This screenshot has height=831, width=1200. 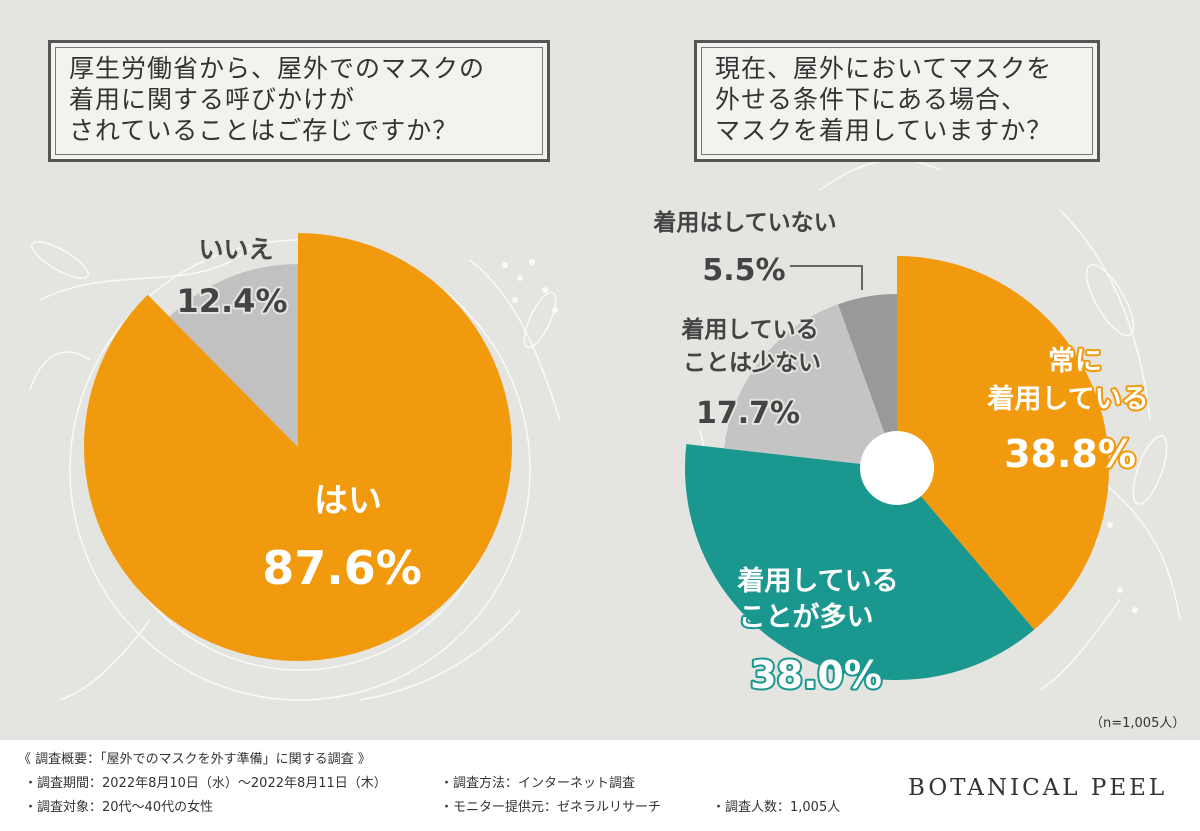 What do you see at coordinates (749, 329) in the screenshot?
I see `slice-label-seldom: 着用している` at bounding box center [749, 329].